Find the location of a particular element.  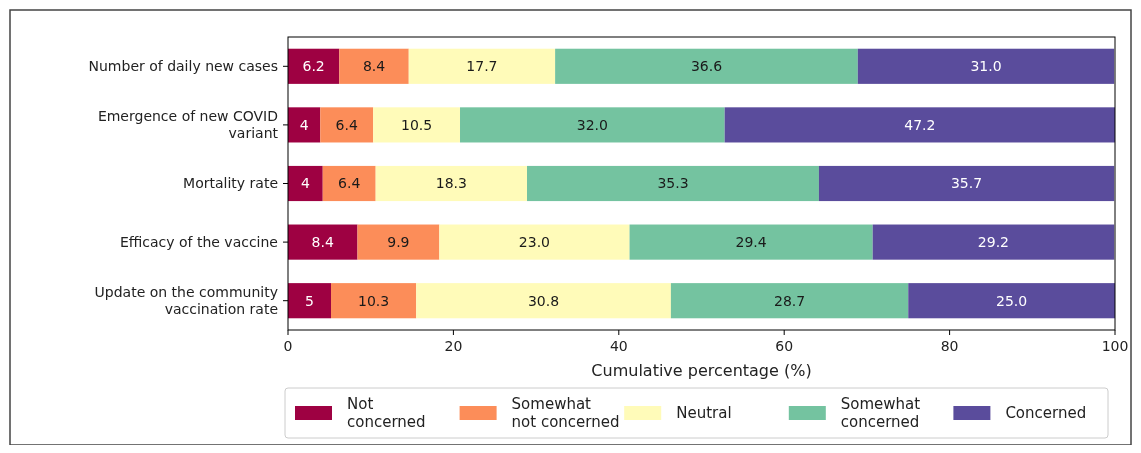

data-label: 30.8 is located at coordinates (543, 300).